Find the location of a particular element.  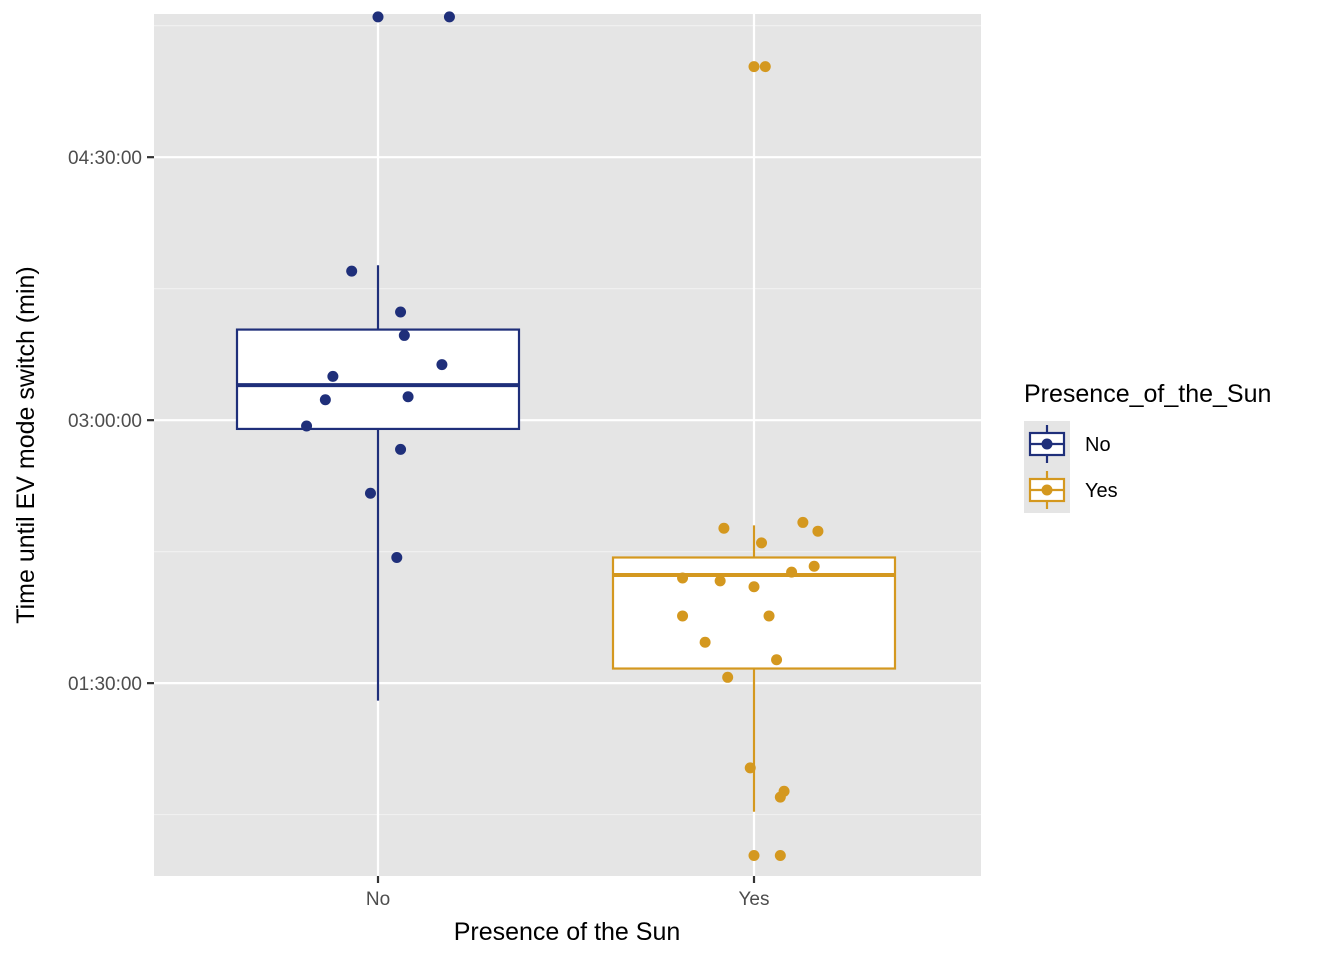

x-tick-label: No is located at coordinates (378, 899).